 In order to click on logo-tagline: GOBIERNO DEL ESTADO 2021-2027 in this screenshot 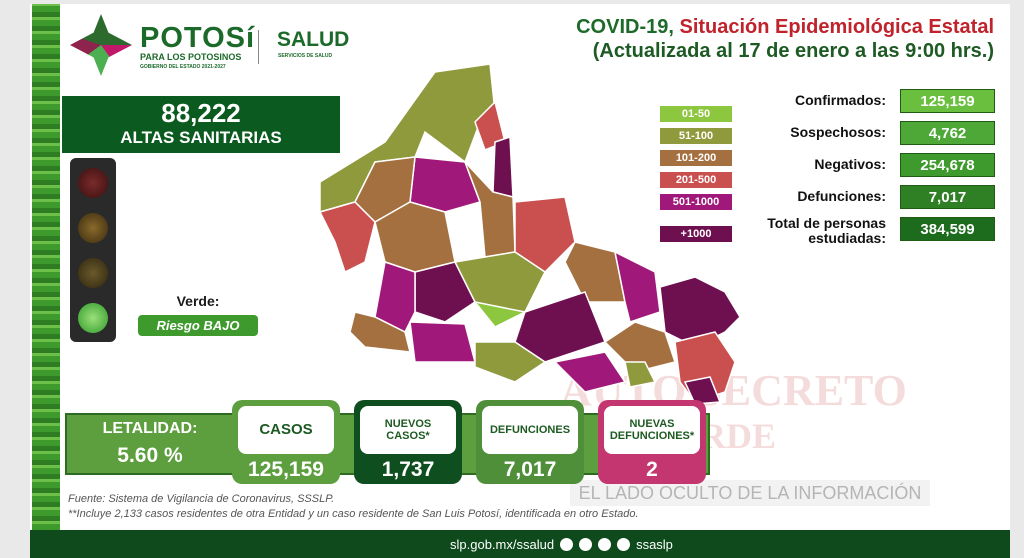, I will do `click(183, 67)`.